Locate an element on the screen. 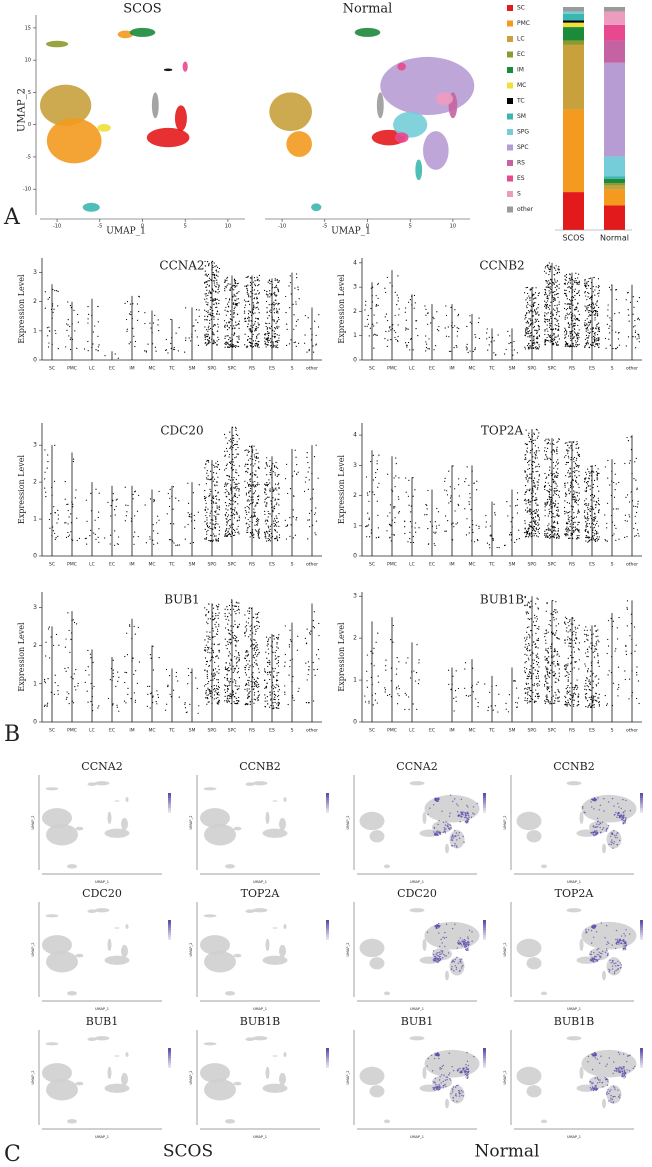 The width and height of the screenshot is (652, 1167). legend-label: SPC is located at coordinates (523, 147).